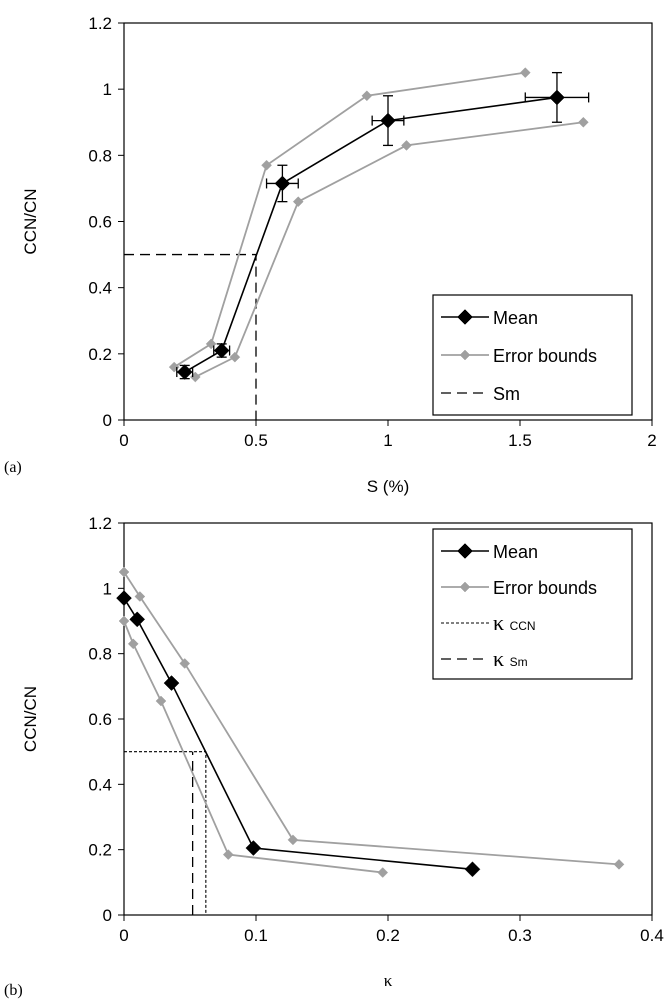  I want to click on legend-label-sub: CCN, so click(523, 626).